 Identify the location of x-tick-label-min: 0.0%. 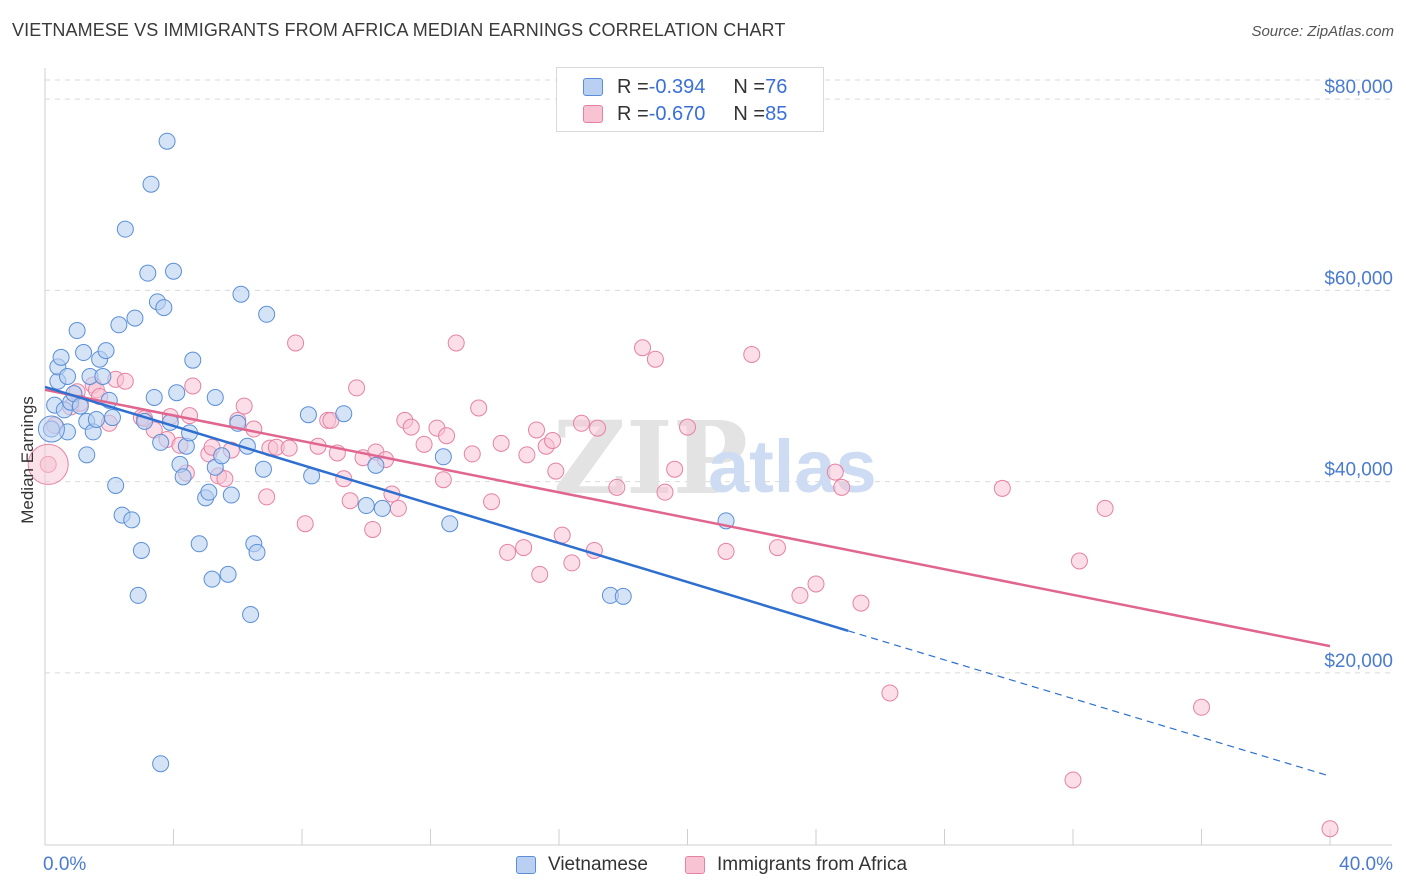
(64, 864).